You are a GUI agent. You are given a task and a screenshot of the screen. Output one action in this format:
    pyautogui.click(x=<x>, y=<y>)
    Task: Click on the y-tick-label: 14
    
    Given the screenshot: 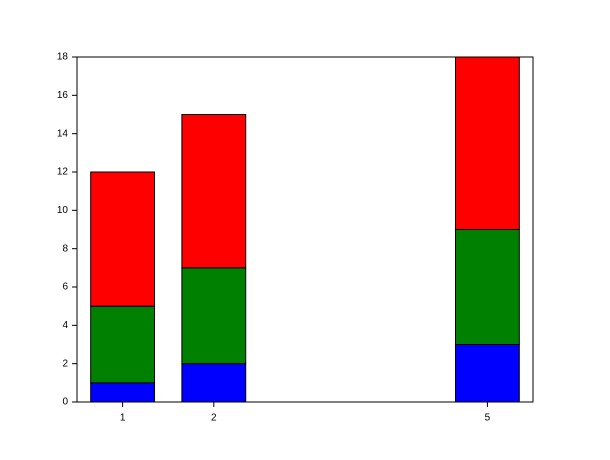 What is the action you would take?
    pyautogui.click(x=63, y=133)
    